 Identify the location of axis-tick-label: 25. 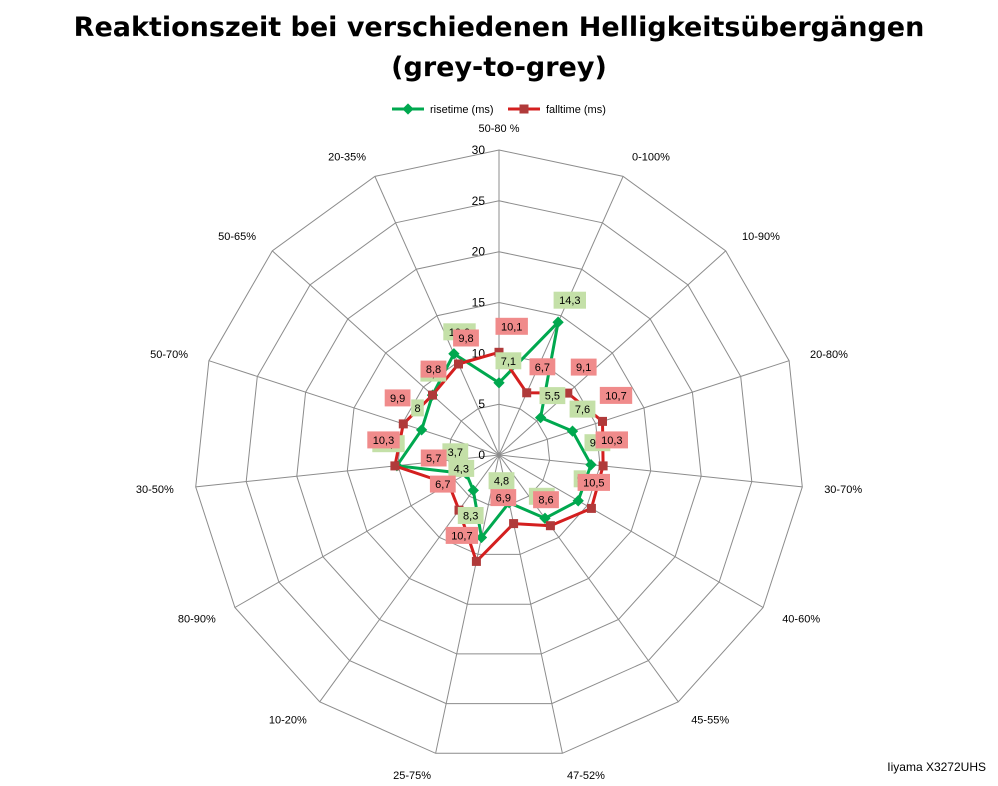
(479, 201).